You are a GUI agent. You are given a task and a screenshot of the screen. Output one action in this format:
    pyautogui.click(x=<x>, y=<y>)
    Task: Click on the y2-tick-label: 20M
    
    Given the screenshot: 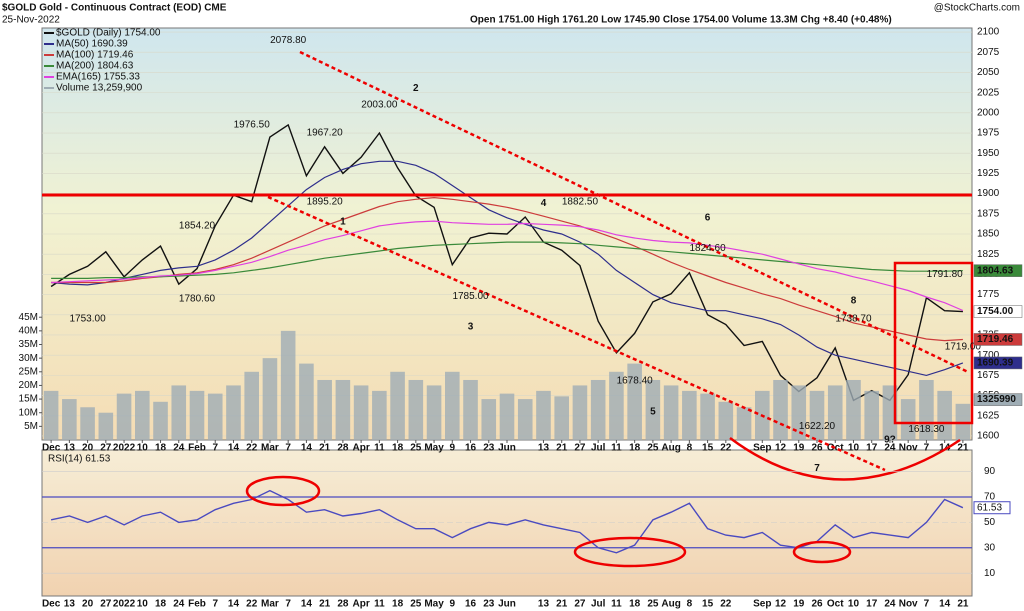 What is the action you would take?
    pyautogui.click(x=28, y=385)
    